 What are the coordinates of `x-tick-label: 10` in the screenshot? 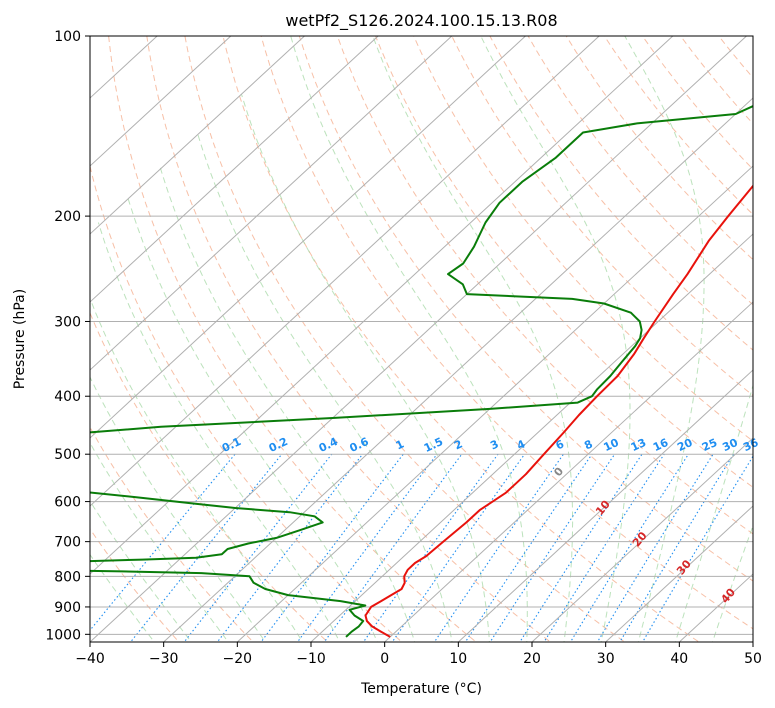 It's located at (458, 659).